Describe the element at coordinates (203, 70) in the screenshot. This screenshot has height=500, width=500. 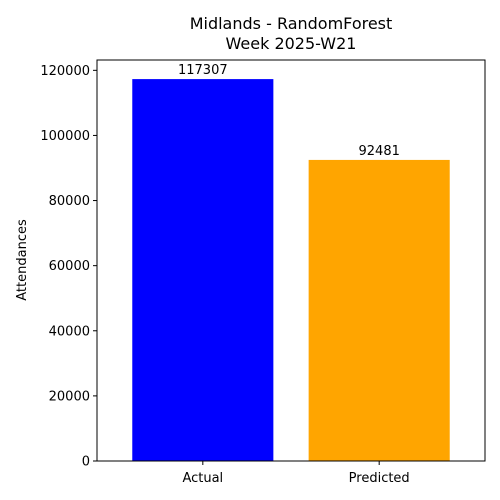
I see `data-label-actual: 117307` at that location.